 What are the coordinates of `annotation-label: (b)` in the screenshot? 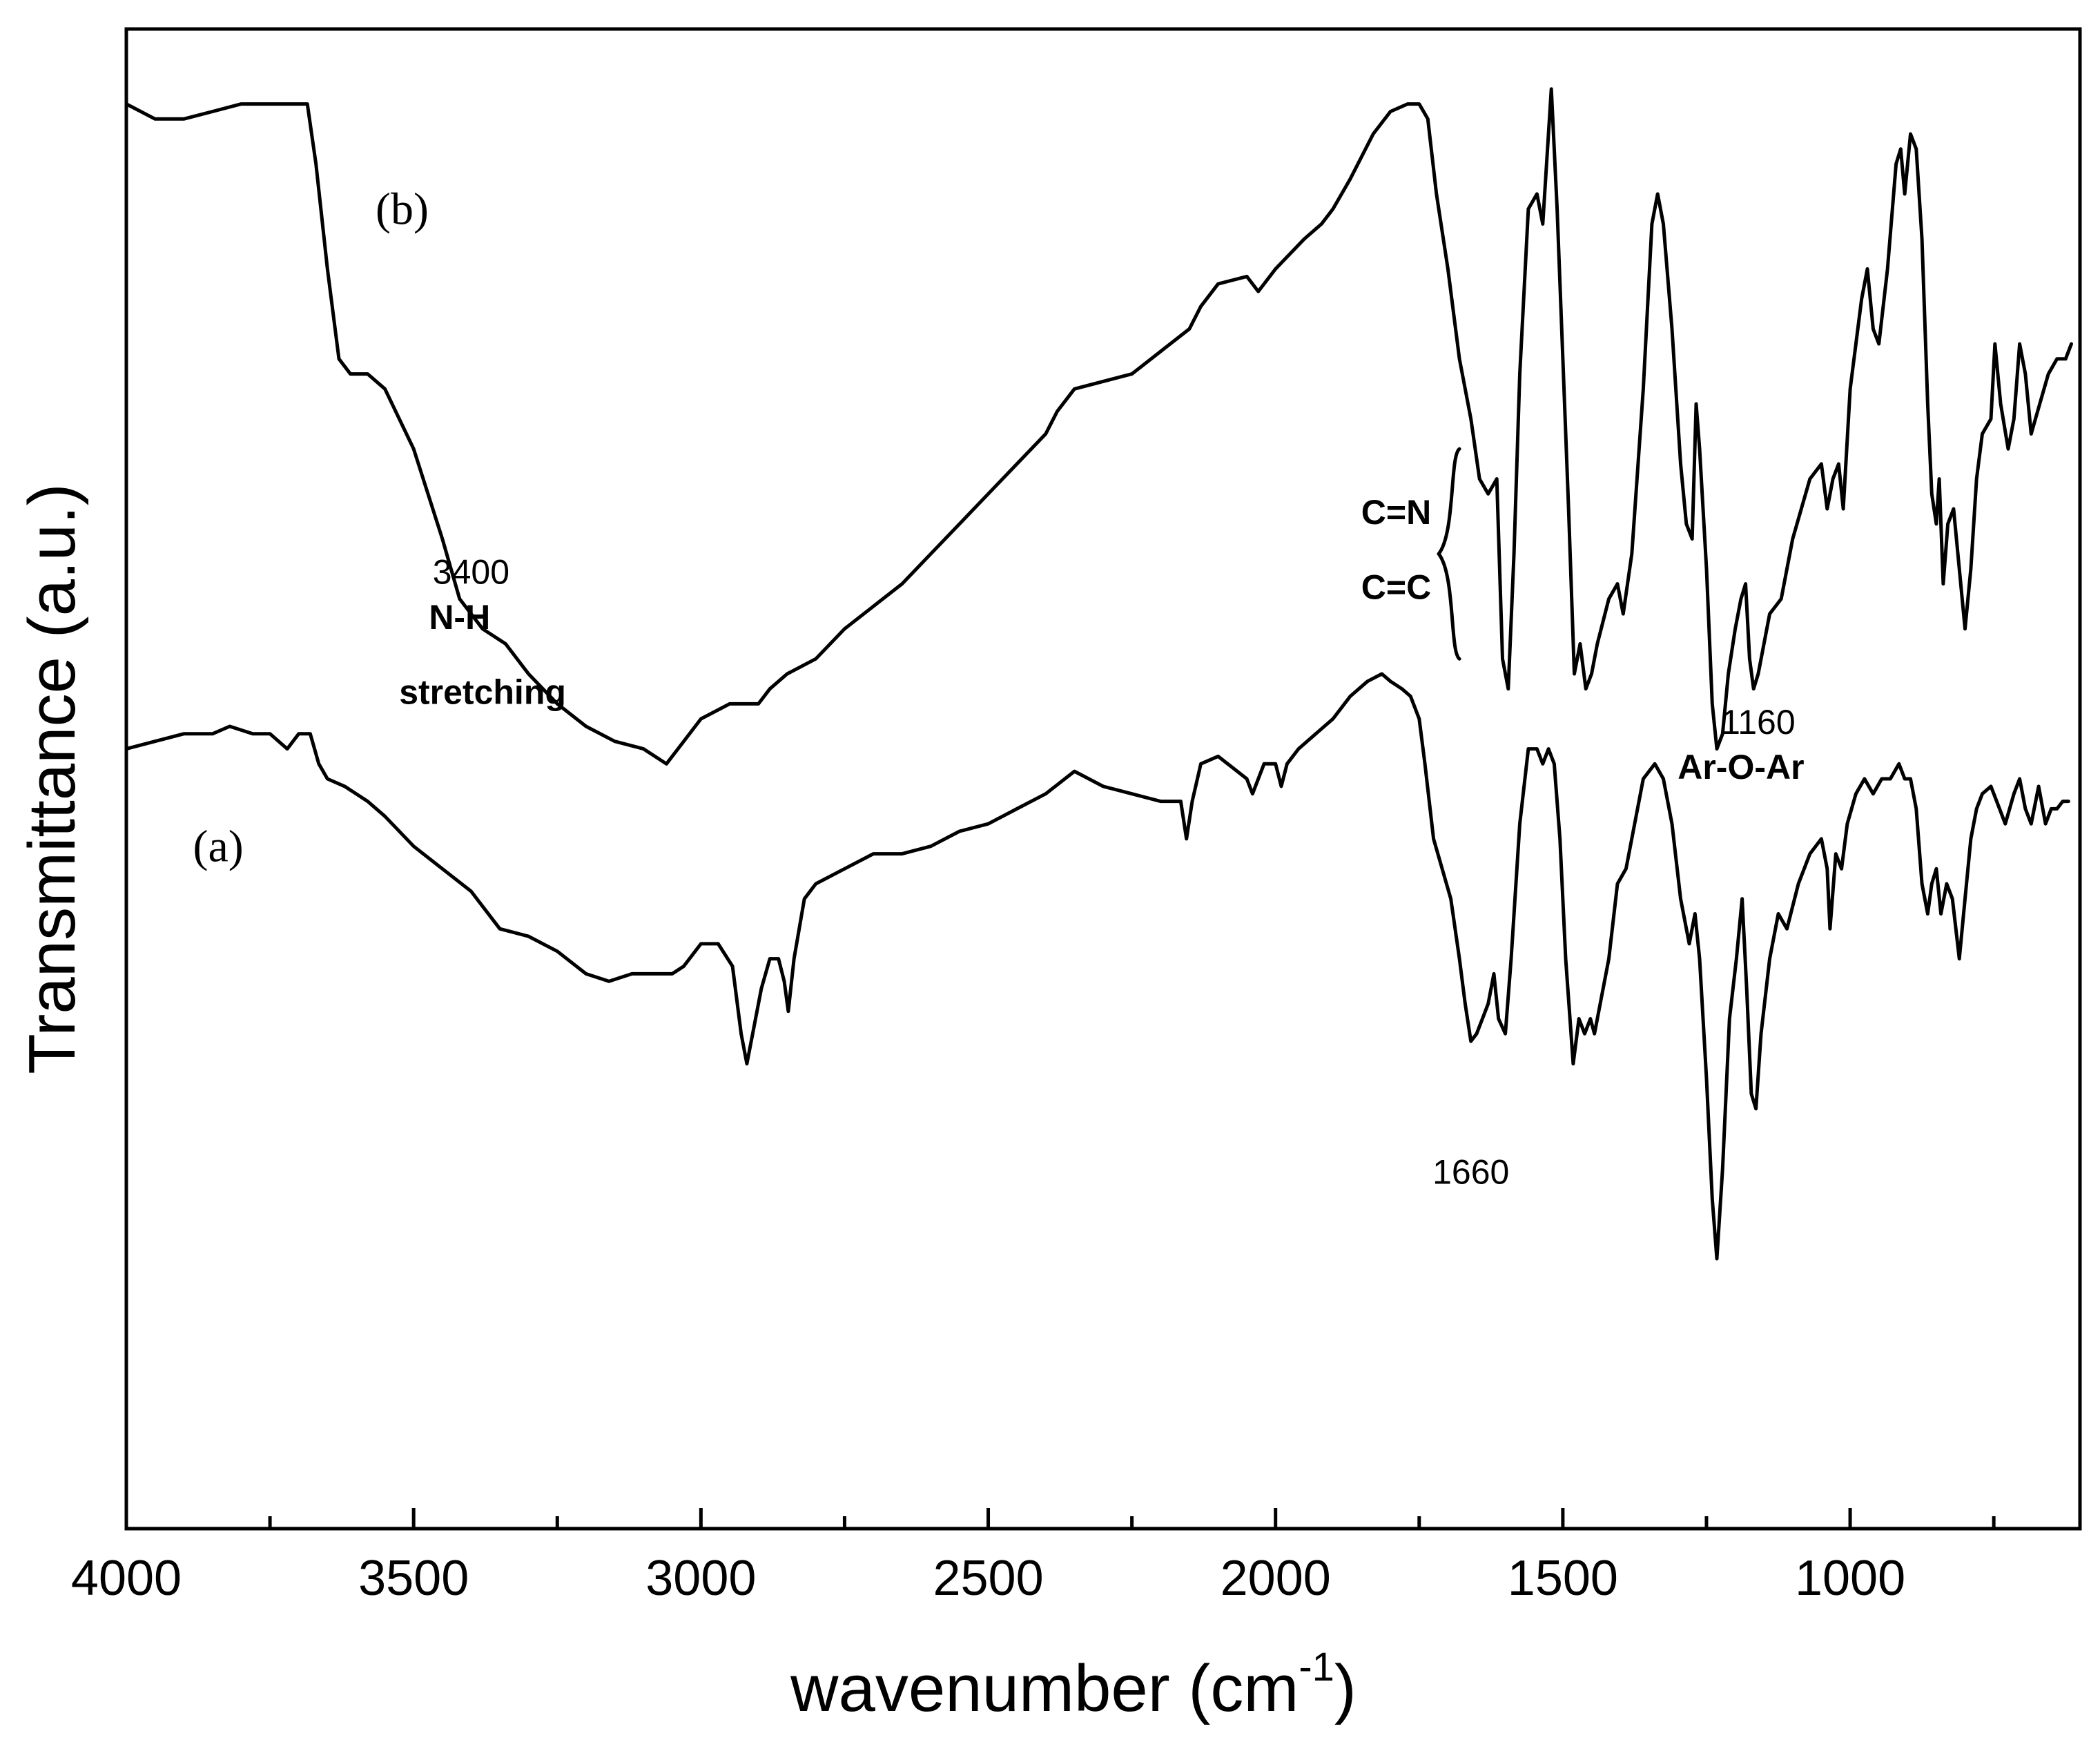 It's located at (403, 209).